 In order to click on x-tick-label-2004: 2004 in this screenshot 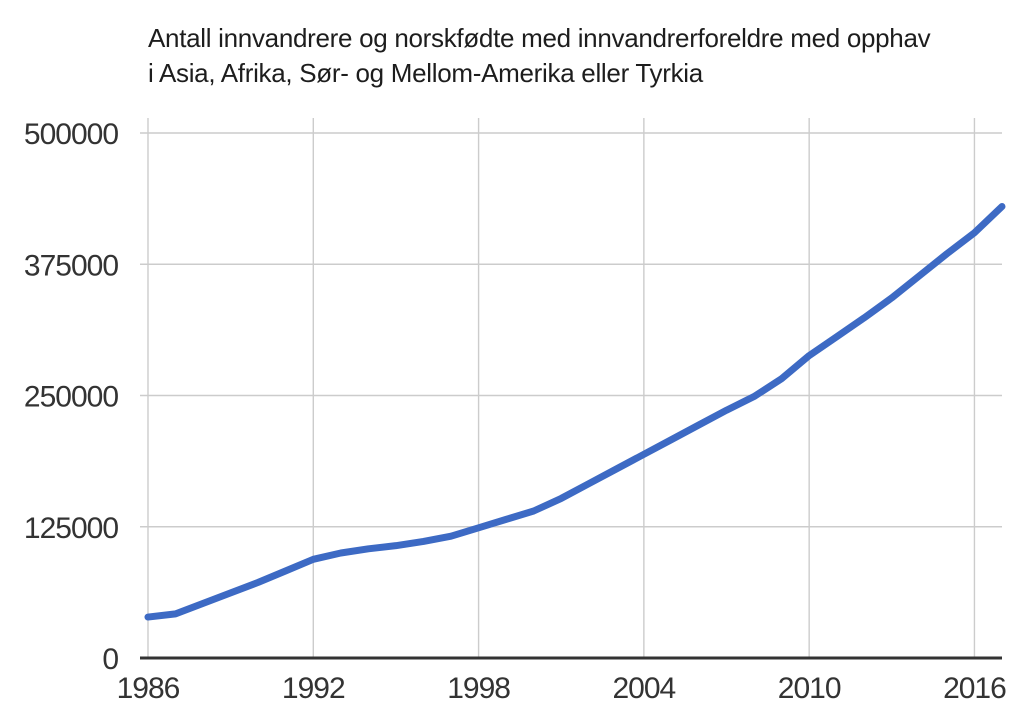, I will do `click(643, 688)`.